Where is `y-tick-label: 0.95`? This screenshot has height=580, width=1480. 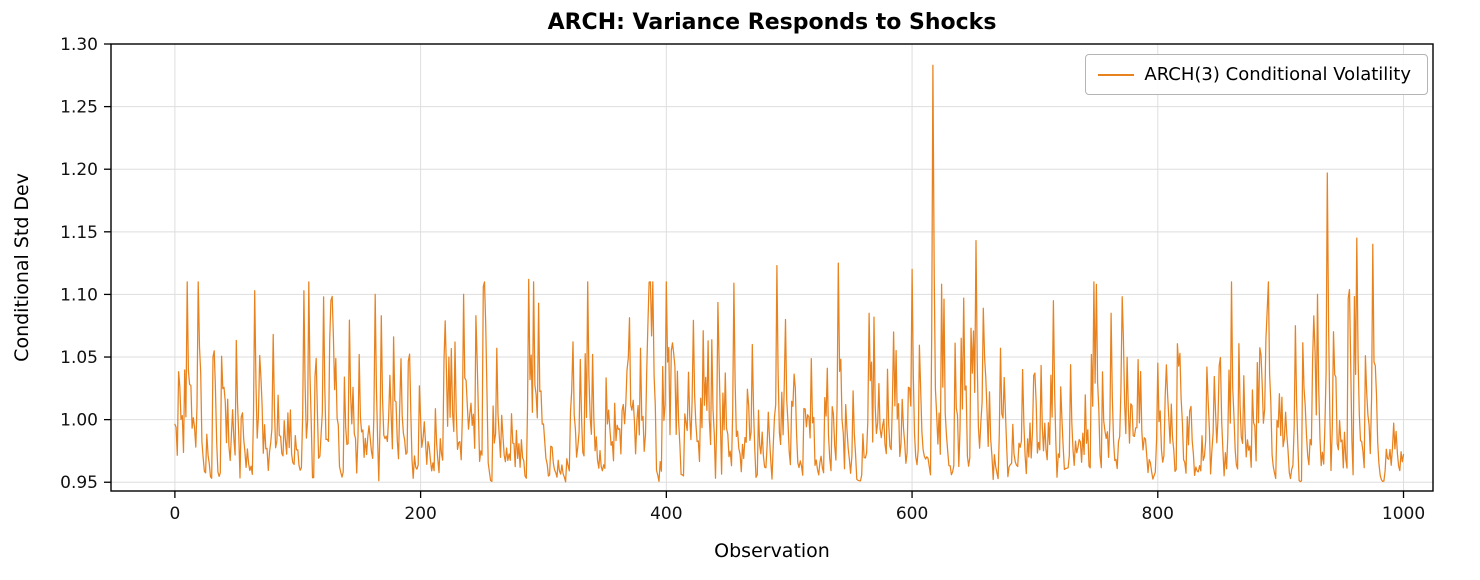 y-tick-label: 0.95 is located at coordinates (79, 483).